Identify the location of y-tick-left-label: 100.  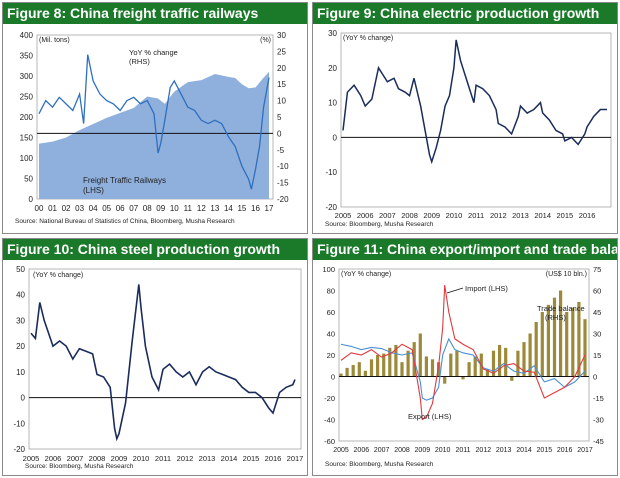
(328, 269).